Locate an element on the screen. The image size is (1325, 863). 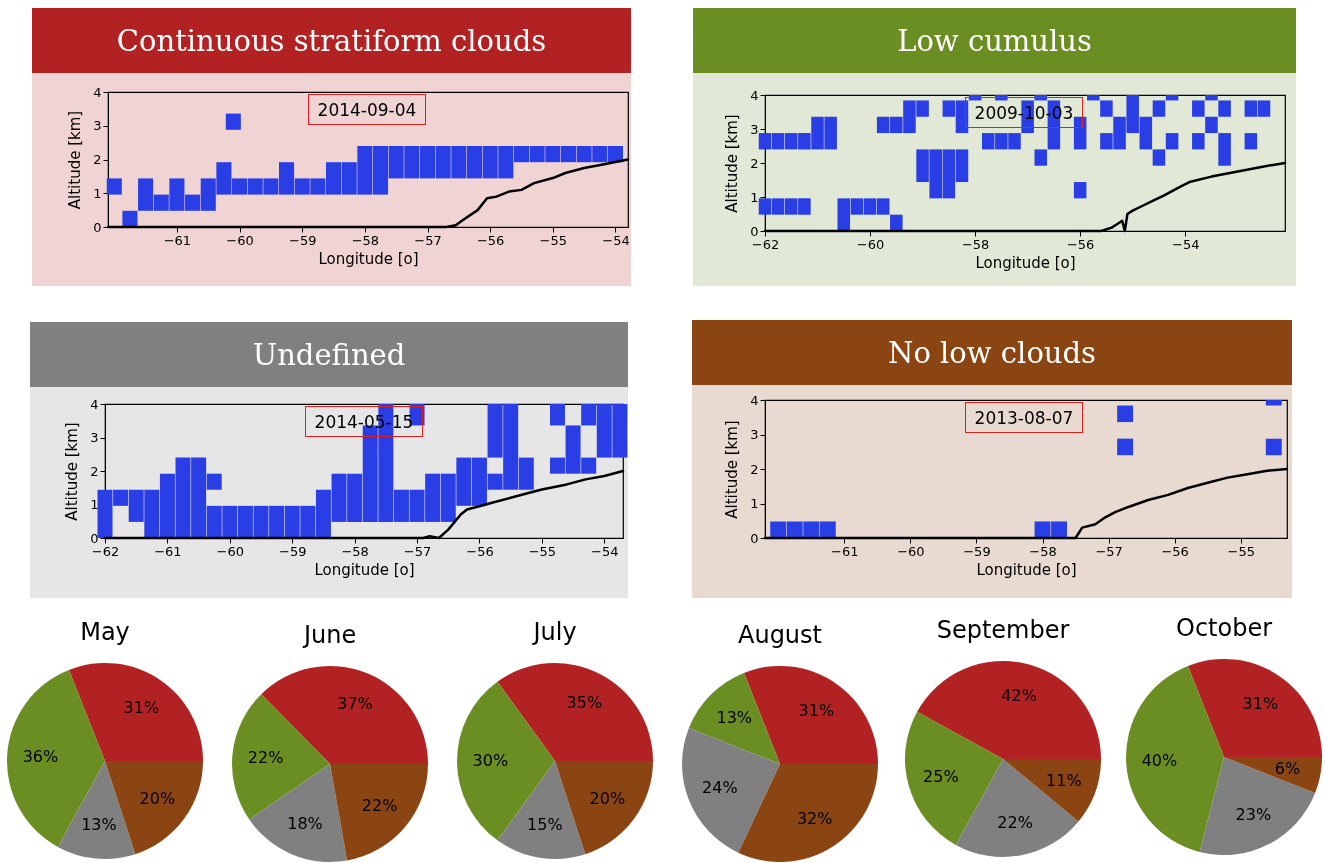
chart-title: No low clouds is located at coordinates (992, 352).